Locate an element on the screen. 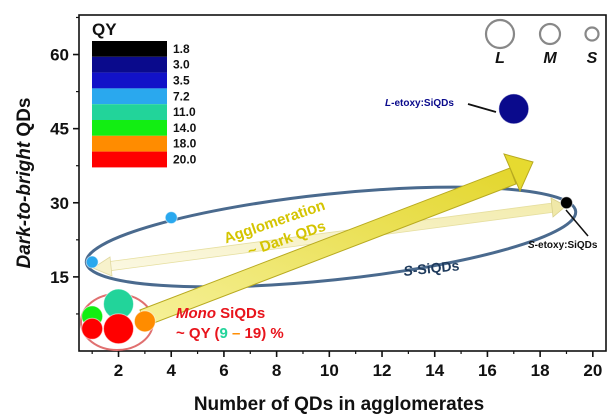 This screenshot has width=611, height=418. mono-qy-range: ~ QY (9 – 19) % is located at coordinates (230, 333).